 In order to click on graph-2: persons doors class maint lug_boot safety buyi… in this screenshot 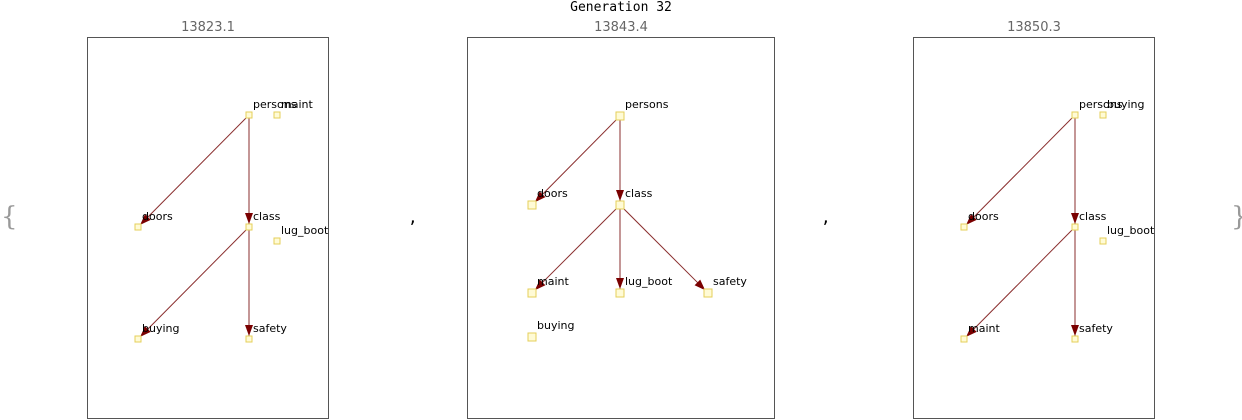, I will do `click(637, 220)`.